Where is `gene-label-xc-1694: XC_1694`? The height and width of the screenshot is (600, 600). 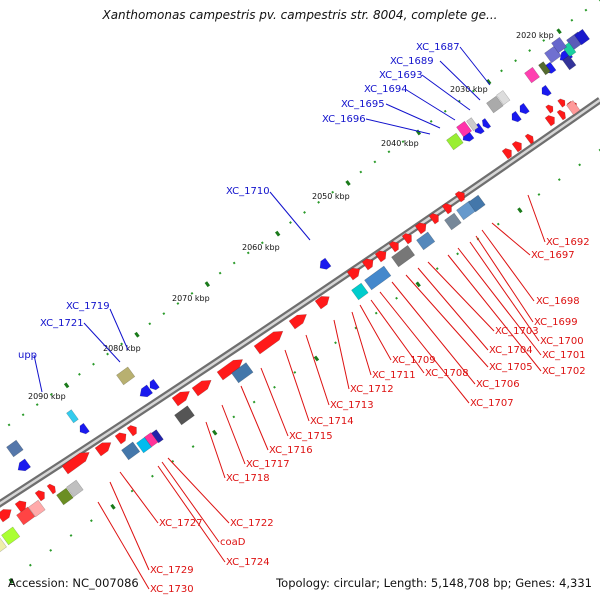 gene-label-xc-1694: XC_1694 is located at coordinates (386, 89).